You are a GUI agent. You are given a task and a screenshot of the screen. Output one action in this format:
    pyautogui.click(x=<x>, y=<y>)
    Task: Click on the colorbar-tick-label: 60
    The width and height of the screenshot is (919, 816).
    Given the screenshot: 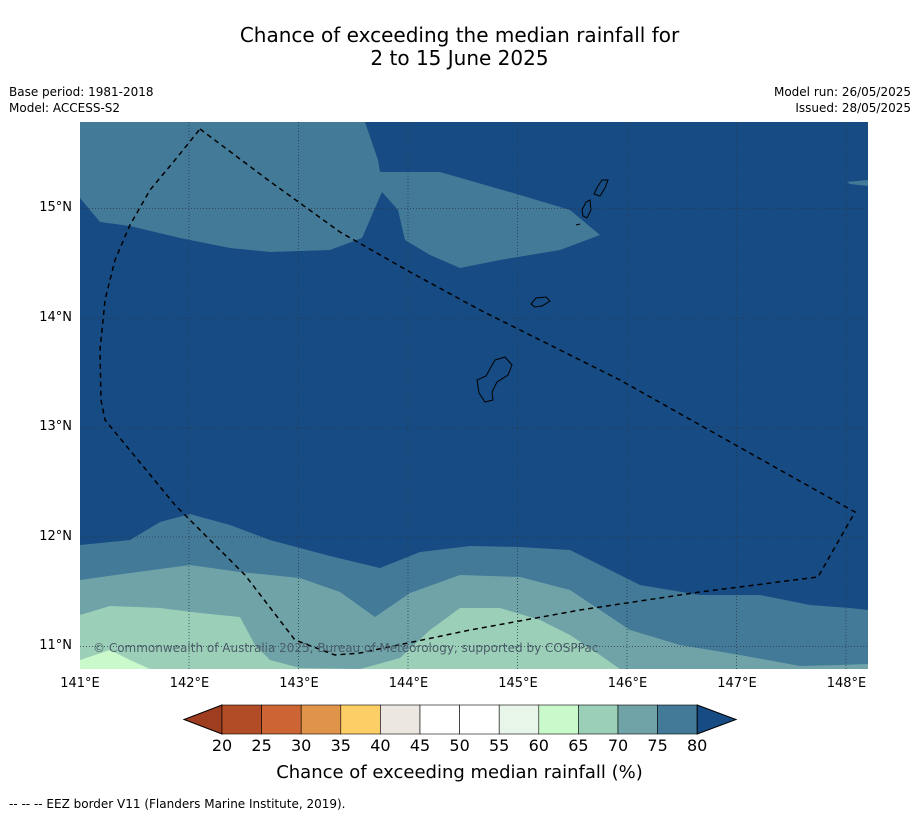 What is the action you would take?
    pyautogui.click(x=538, y=745)
    